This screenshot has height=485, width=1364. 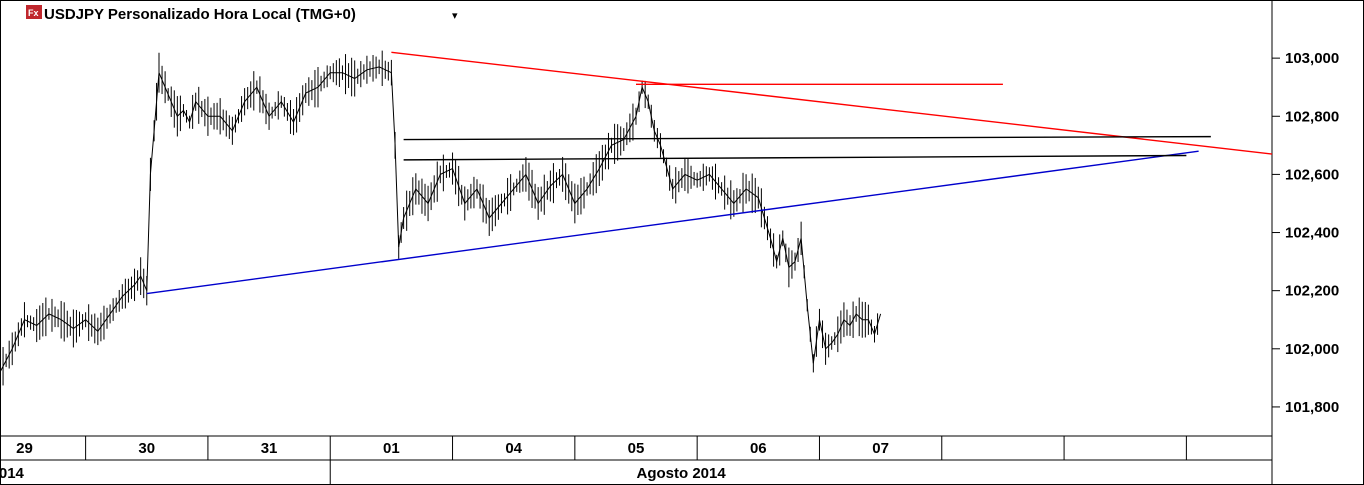 I want to click on fx-badge-text: Fx, so click(x=33, y=13).